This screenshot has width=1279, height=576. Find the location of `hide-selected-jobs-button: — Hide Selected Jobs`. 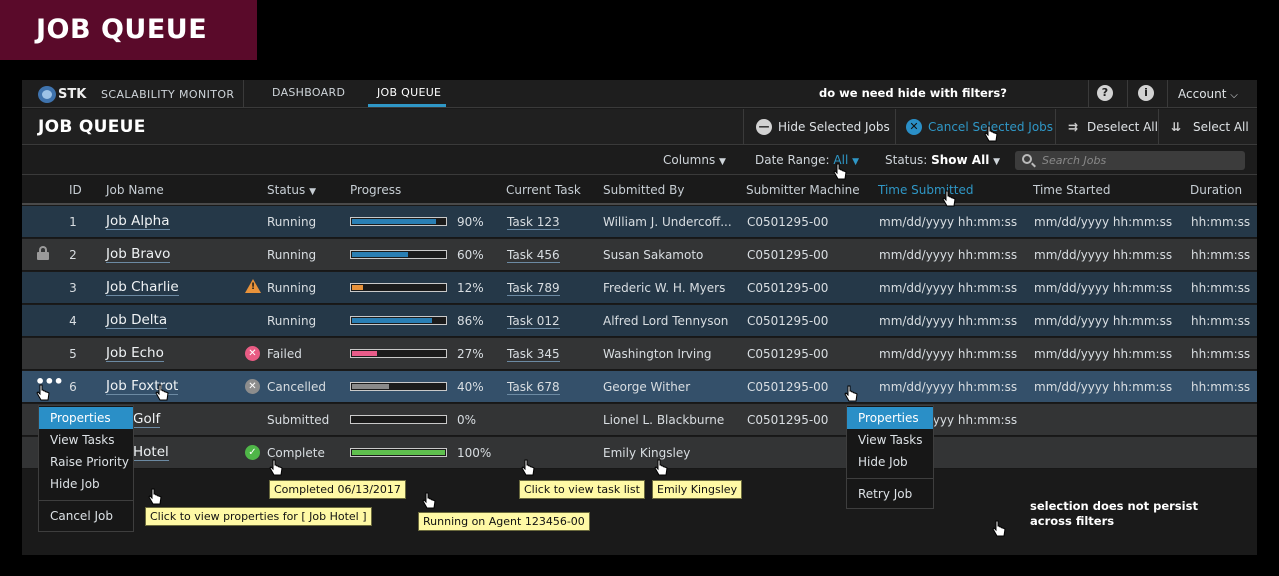

hide-selected-jobs-button: — Hide Selected Jobs is located at coordinates (816, 127).